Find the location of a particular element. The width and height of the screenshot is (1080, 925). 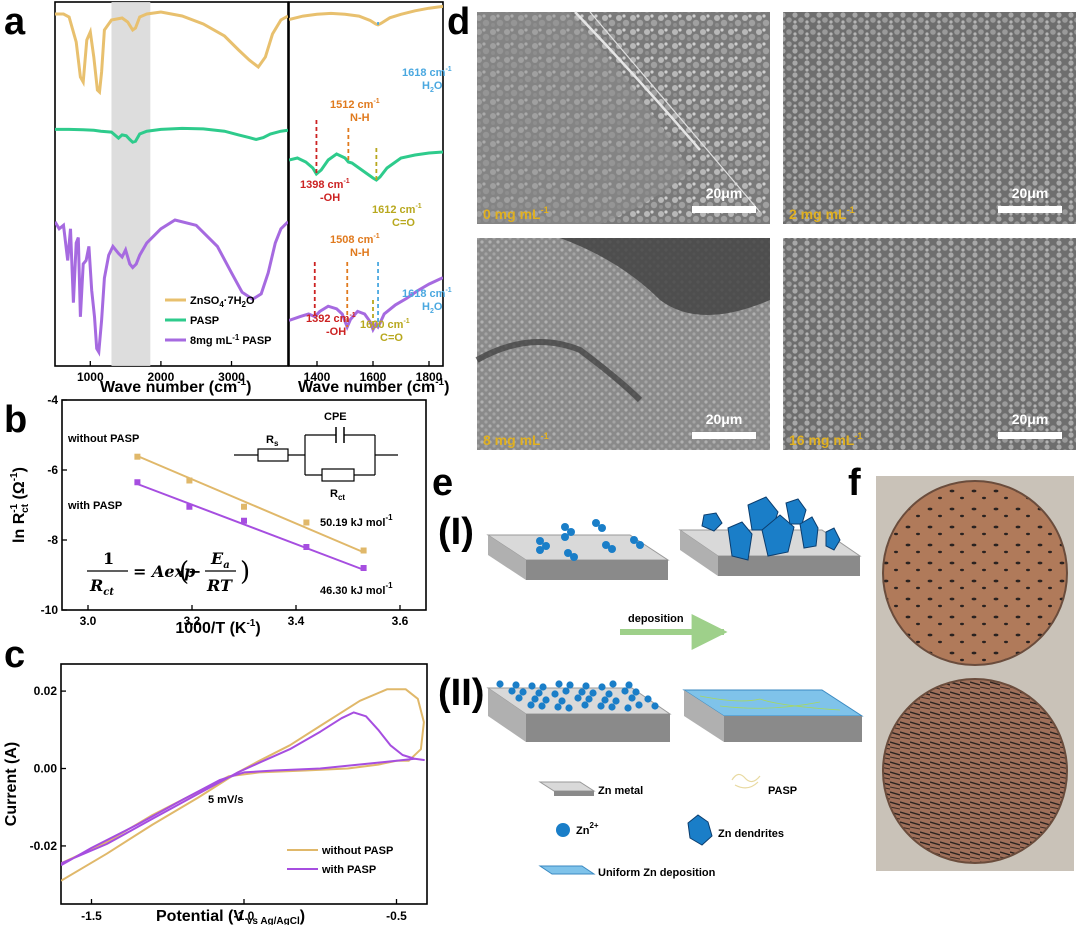

scale-label-2mg: 20μm is located at coordinates (1030, 193).